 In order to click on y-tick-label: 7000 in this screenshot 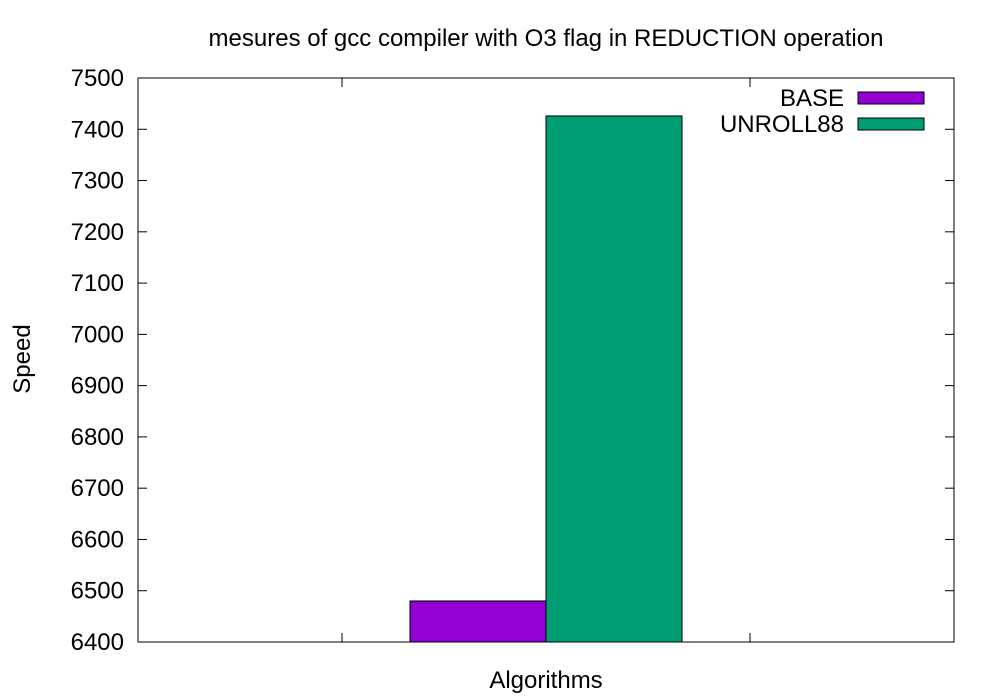, I will do `click(97, 334)`.